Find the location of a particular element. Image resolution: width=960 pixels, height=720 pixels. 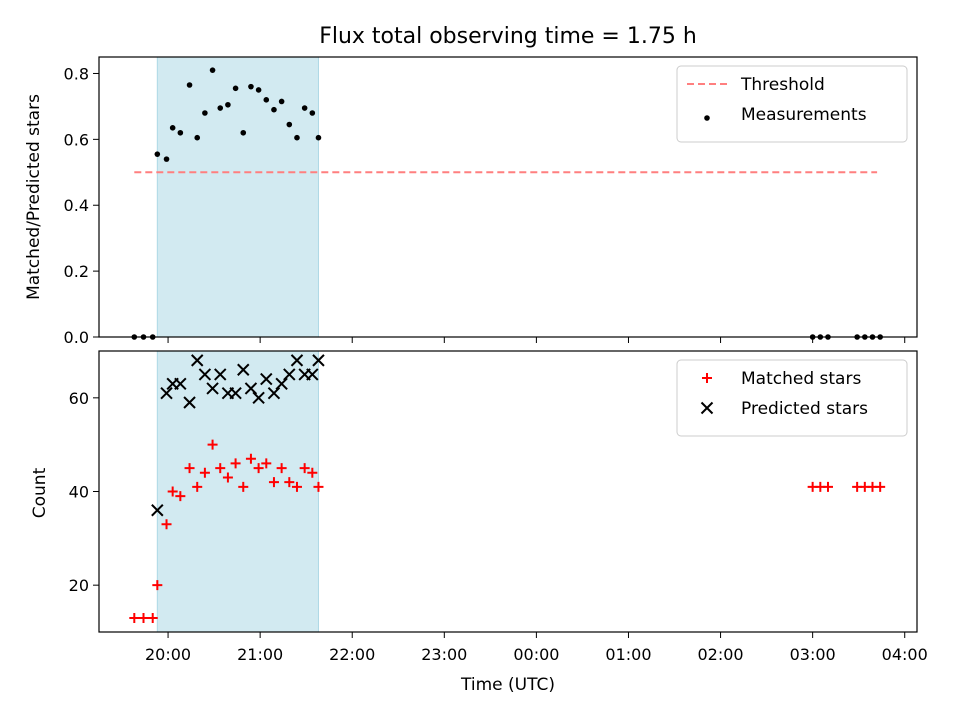

top-legend-box is located at coordinates (792, 104).